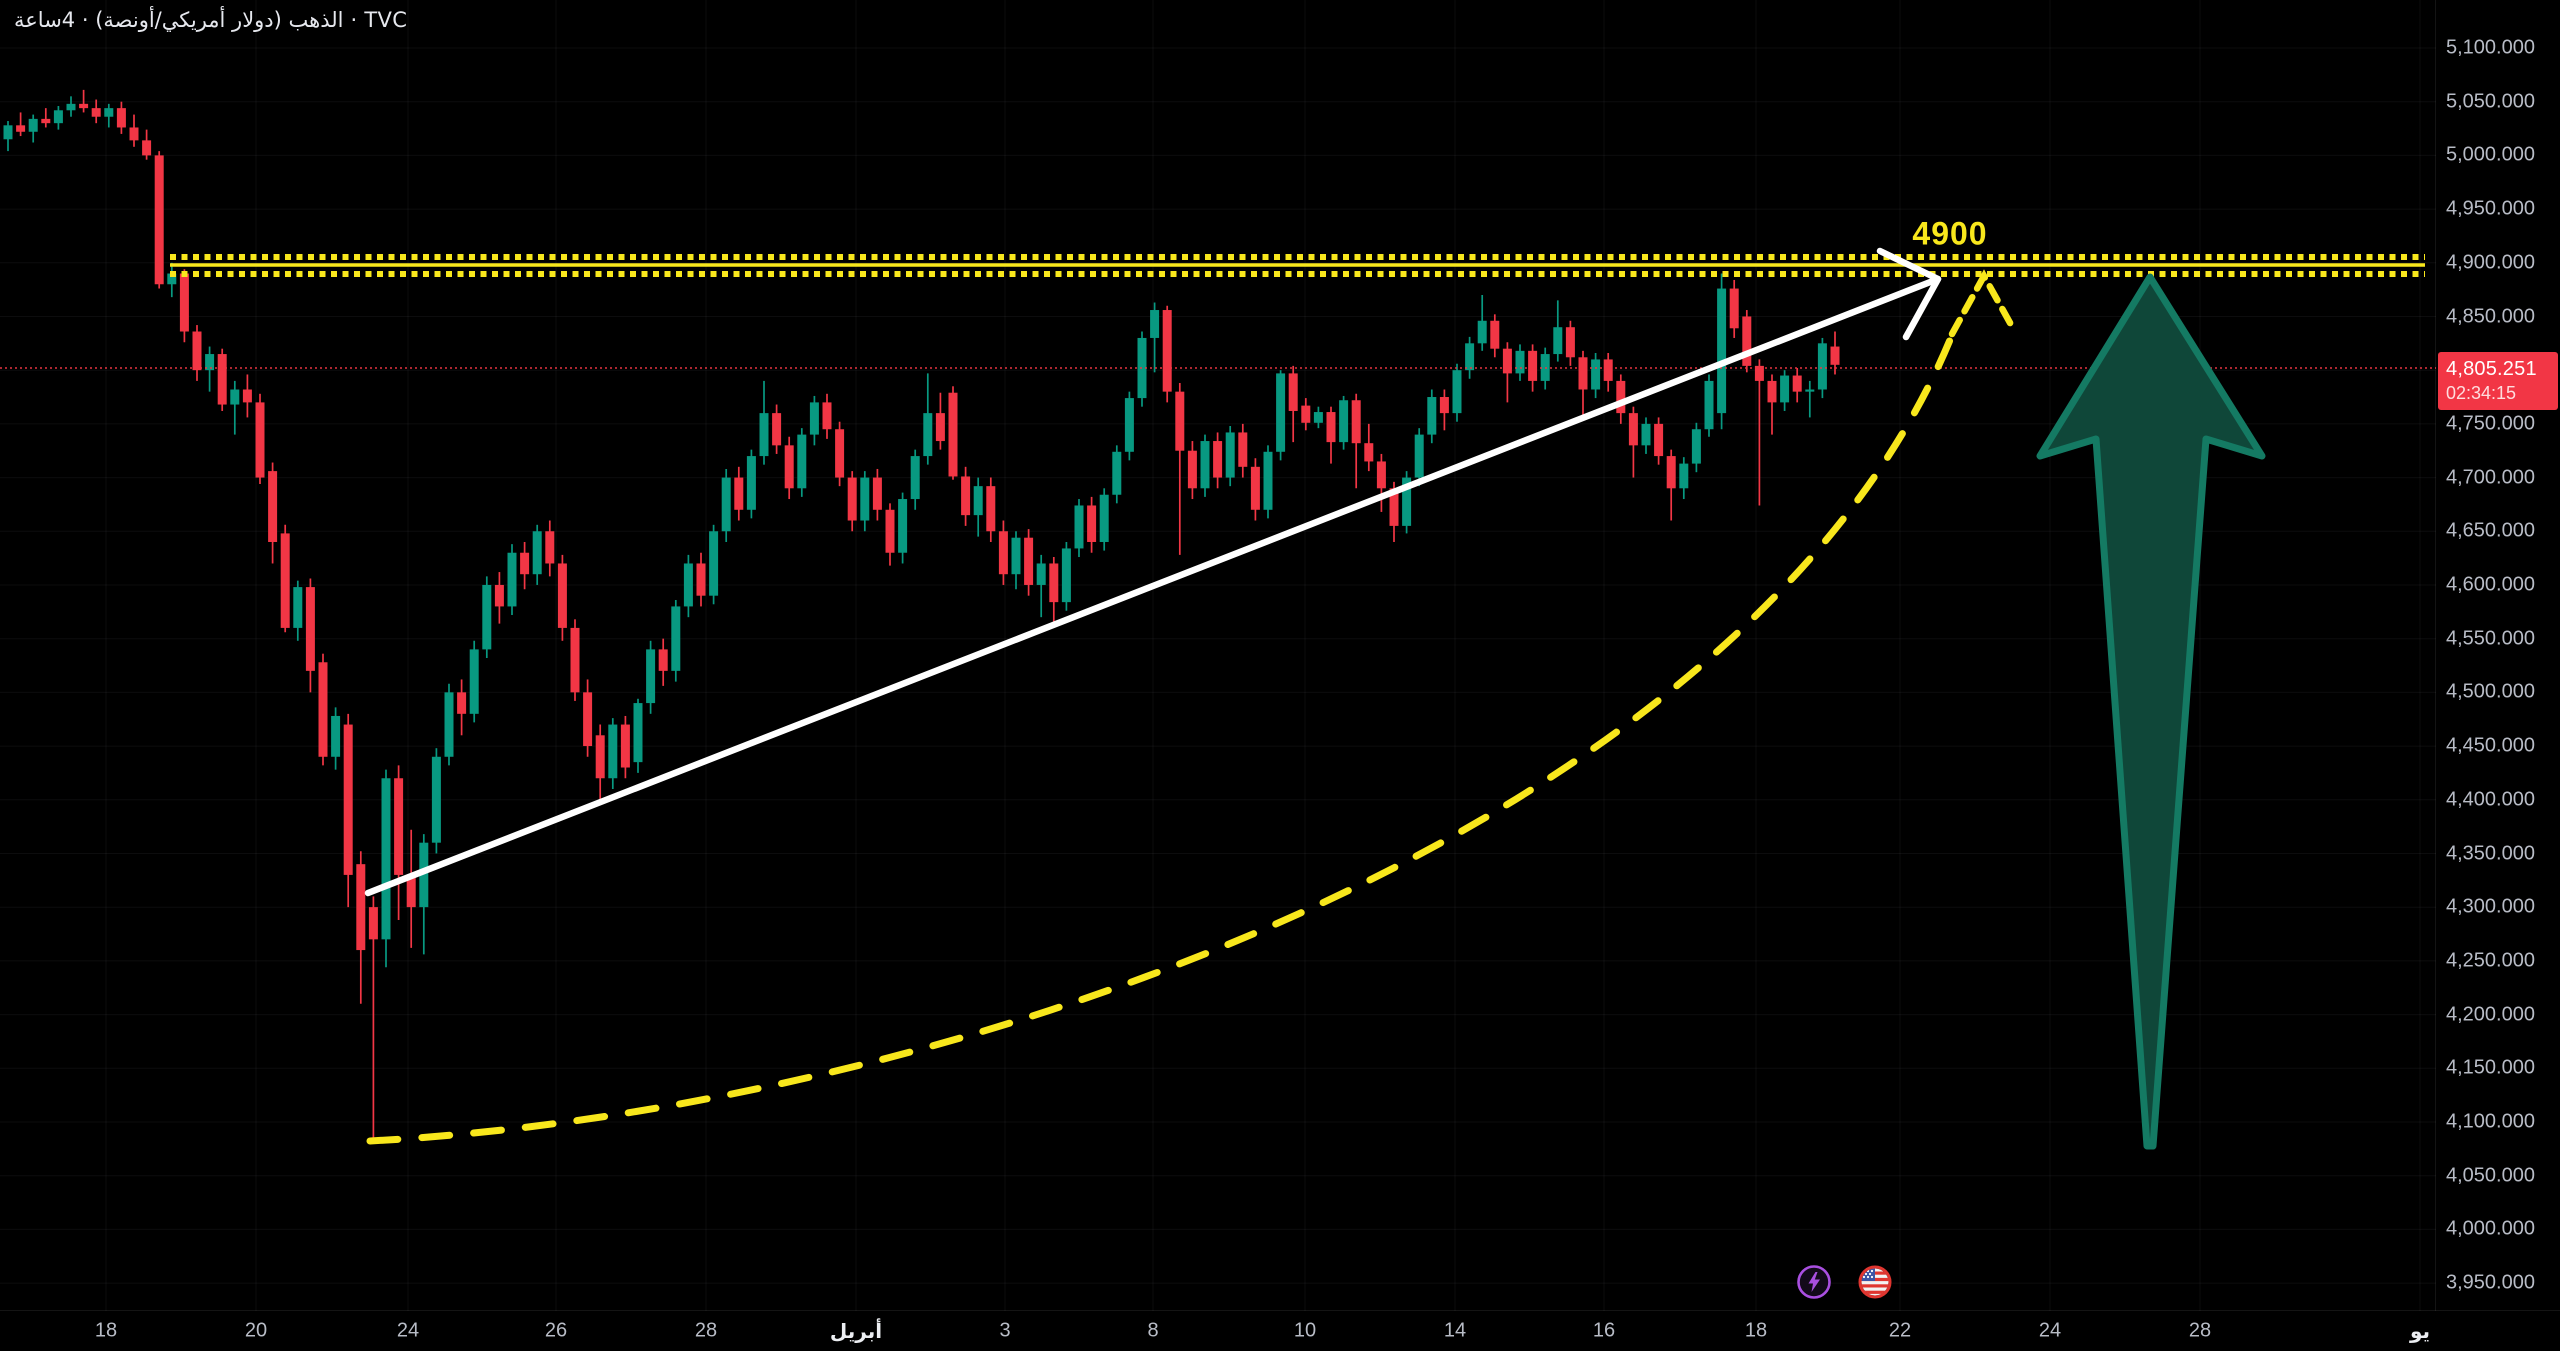  What do you see at coordinates (1909, 294) in the screenshot?
I see `trendline-arrowhead` at bounding box center [1909, 294].